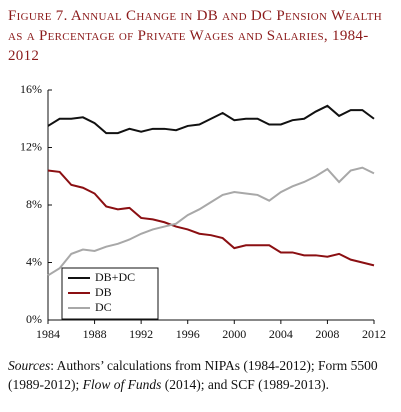 The width and height of the screenshot is (401, 412). I want to click on x-tick-label: 1988, so click(95, 334).